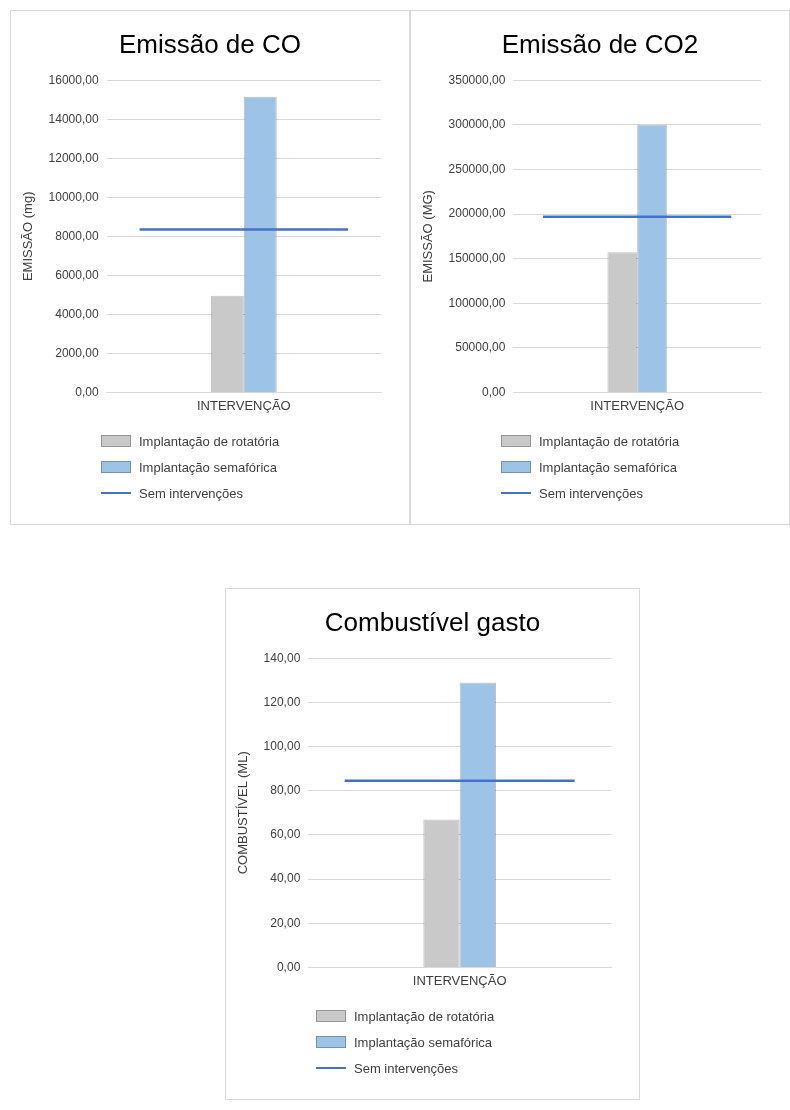 This screenshot has height=1110, width=790. I want to click on y-tick-label: 300000,00, so click(477, 124).